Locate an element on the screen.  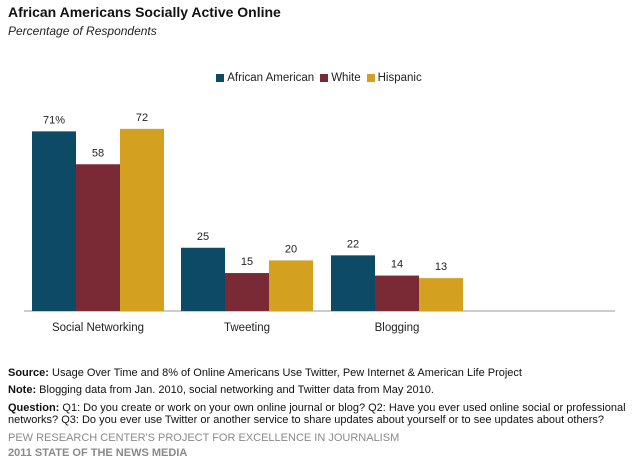
legend-item-african-american: African American is located at coordinates (265, 78).